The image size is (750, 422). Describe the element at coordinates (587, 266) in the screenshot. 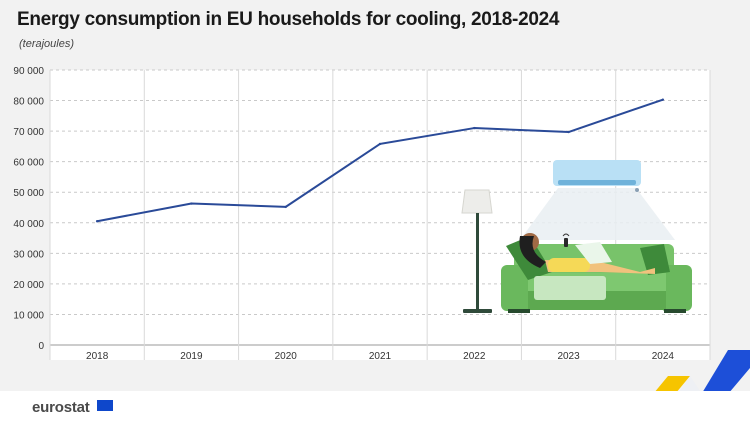

I see `person-icon` at that location.